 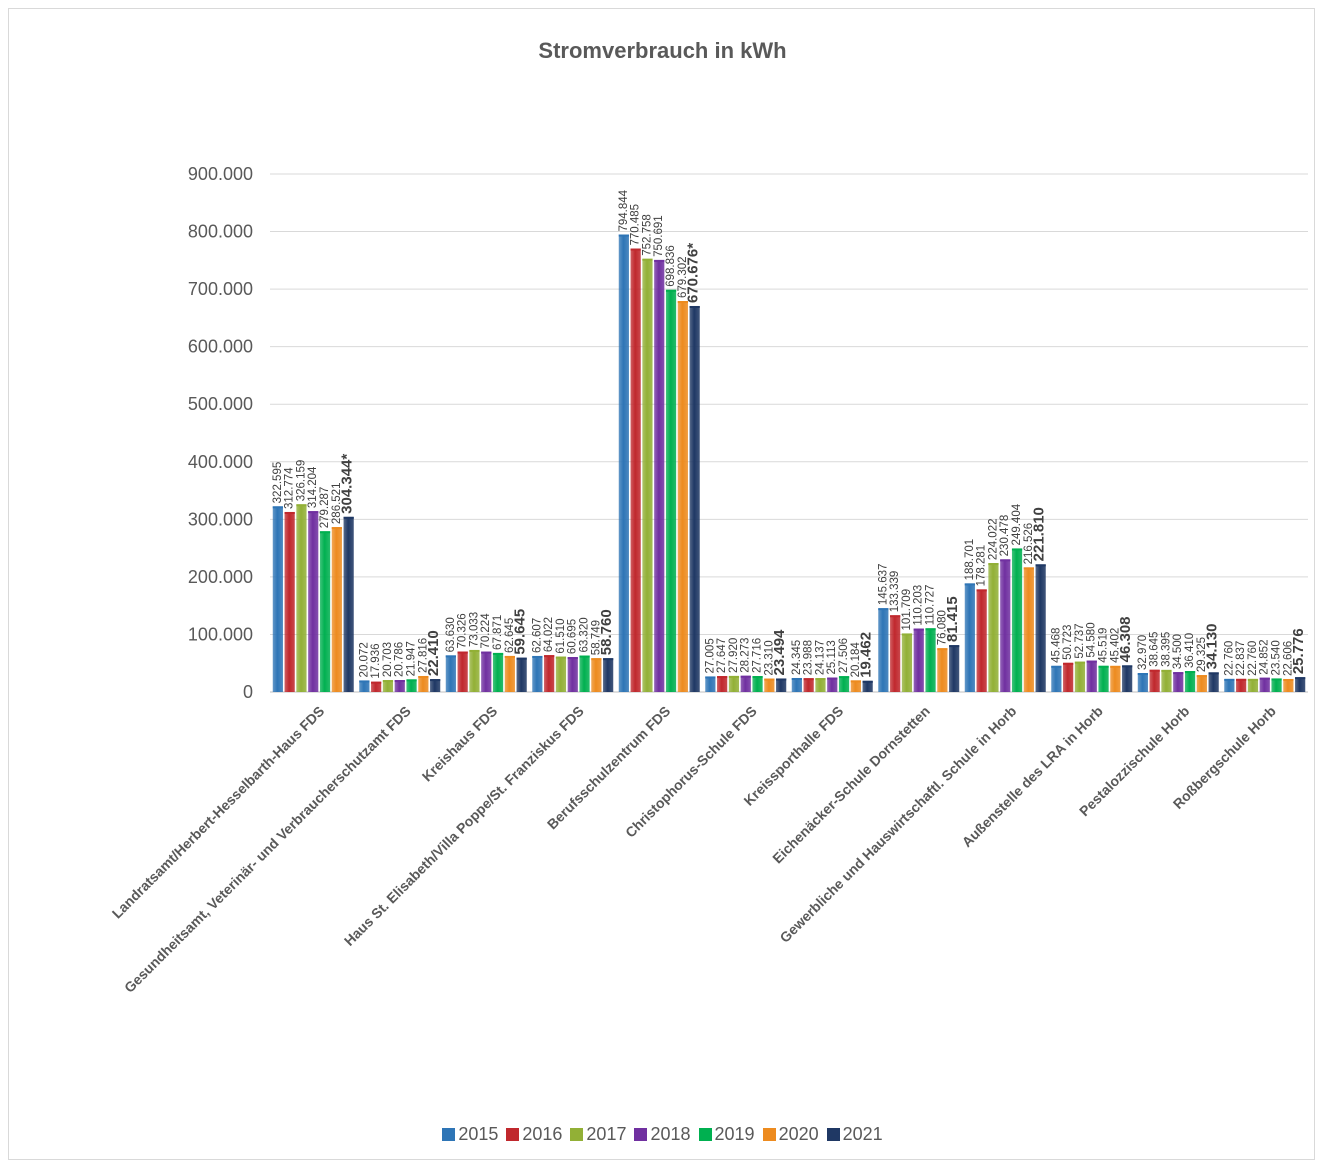 What do you see at coordinates (220, 462) in the screenshot?
I see `y-tick-label: 400.000` at bounding box center [220, 462].